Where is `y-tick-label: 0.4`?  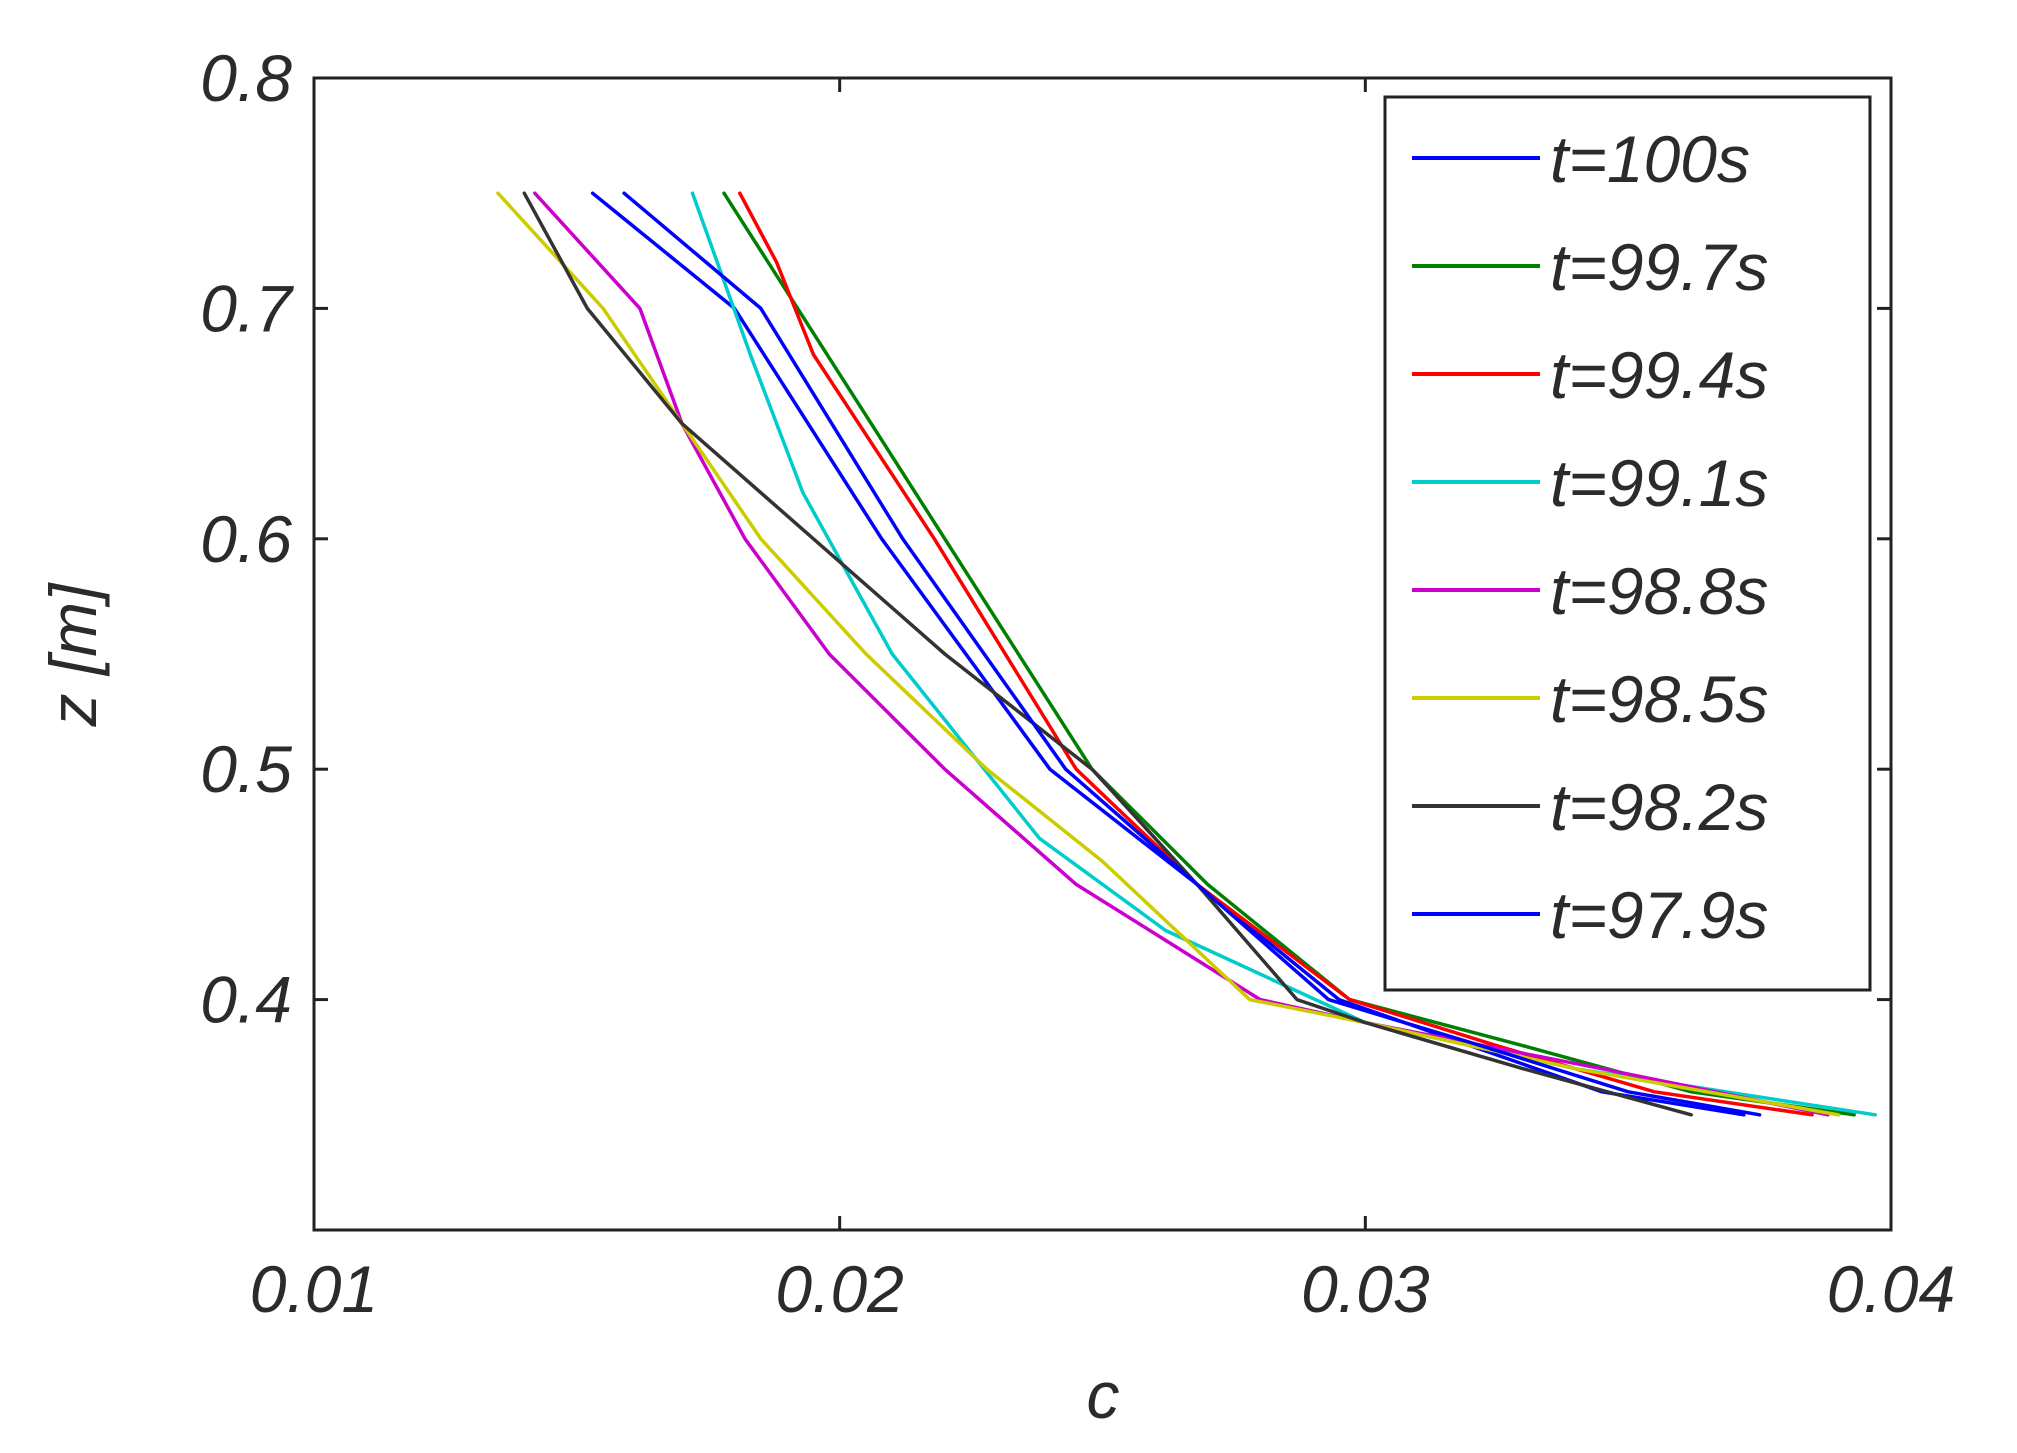 y-tick-label: 0.4 is located at coordinates (246, 1000).